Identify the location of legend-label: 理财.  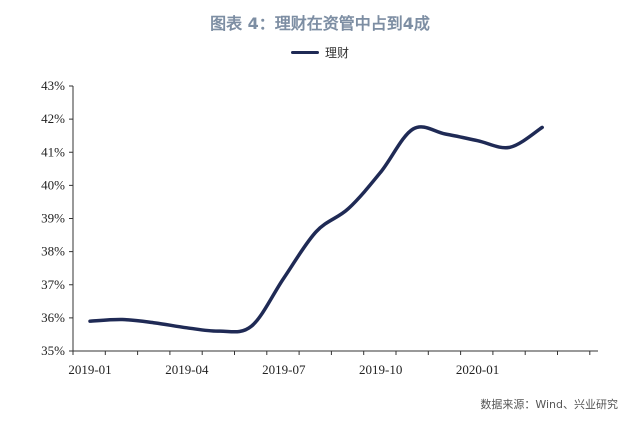
(336, 53).